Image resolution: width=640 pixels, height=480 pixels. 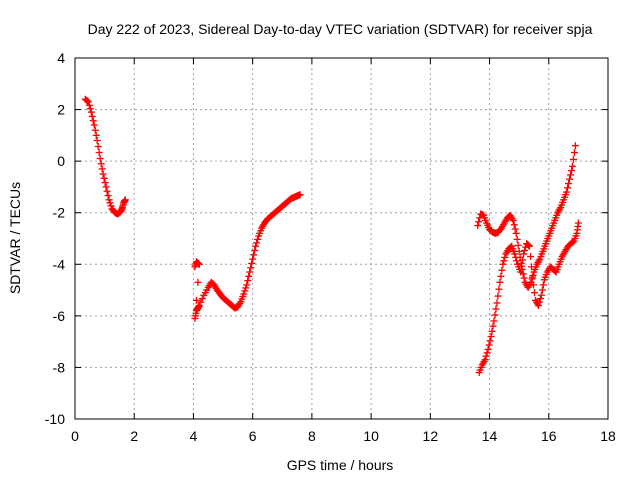 I want to click on y-tick-label: -6, so click(x=59, y=316).